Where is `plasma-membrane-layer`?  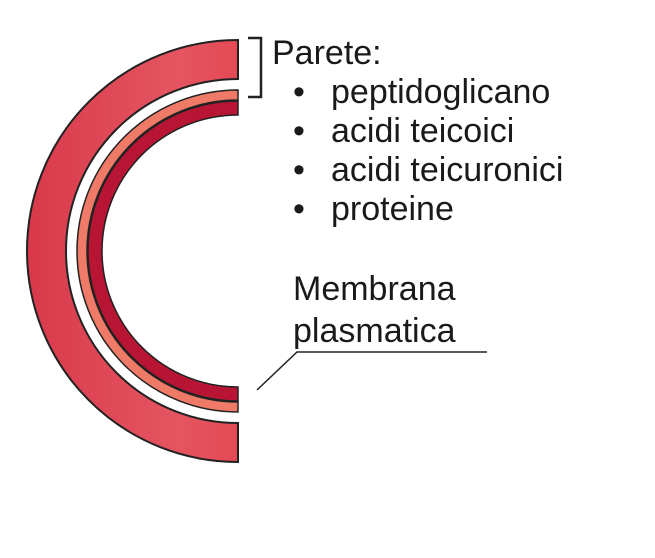
plasma-membrane-layer is located at coordinates (163, 251).